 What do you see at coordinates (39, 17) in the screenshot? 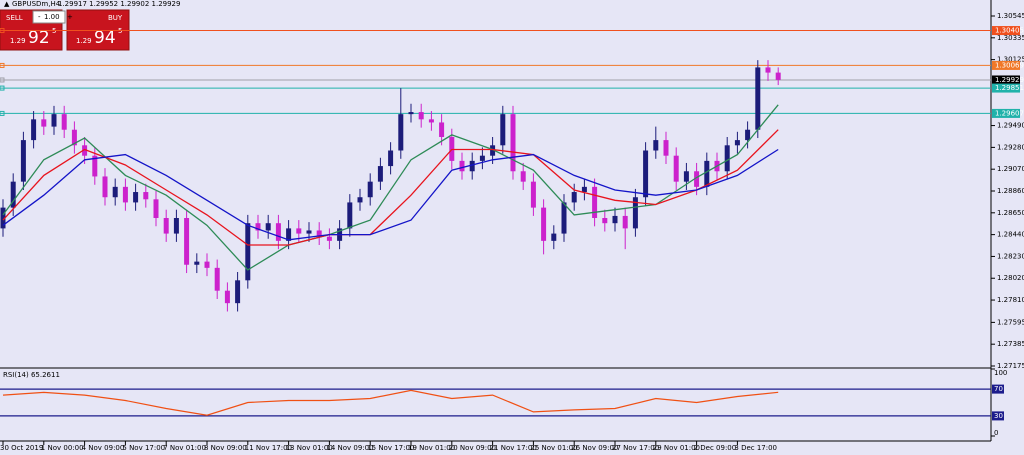
I see `lot-minus: -` at bounding box center [39, 17].